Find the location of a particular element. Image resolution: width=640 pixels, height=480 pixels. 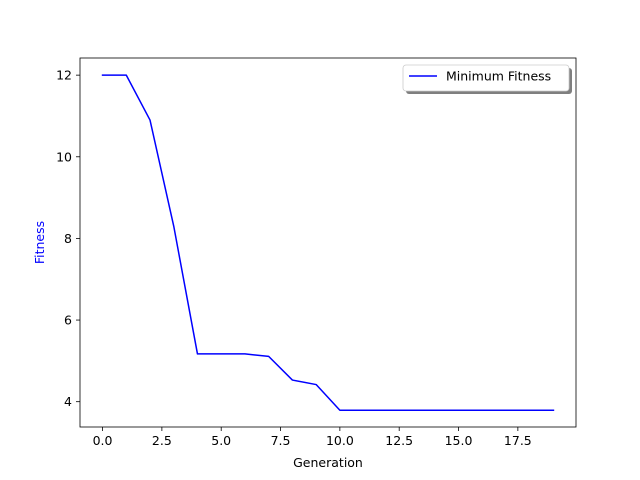

x-tick-label: 15.0 is located at coordinates (459, 440).